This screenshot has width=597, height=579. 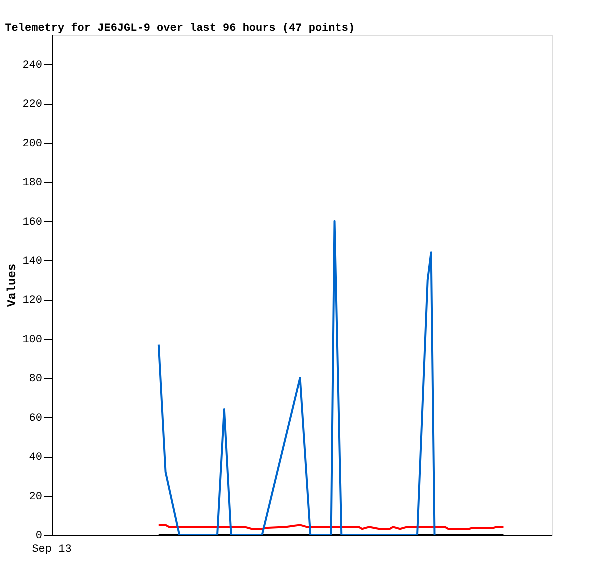 What do you see at coordinates (35, 418) in the screenshot?
I see `y-tick-label: 60` at bounding box center [35, 418].